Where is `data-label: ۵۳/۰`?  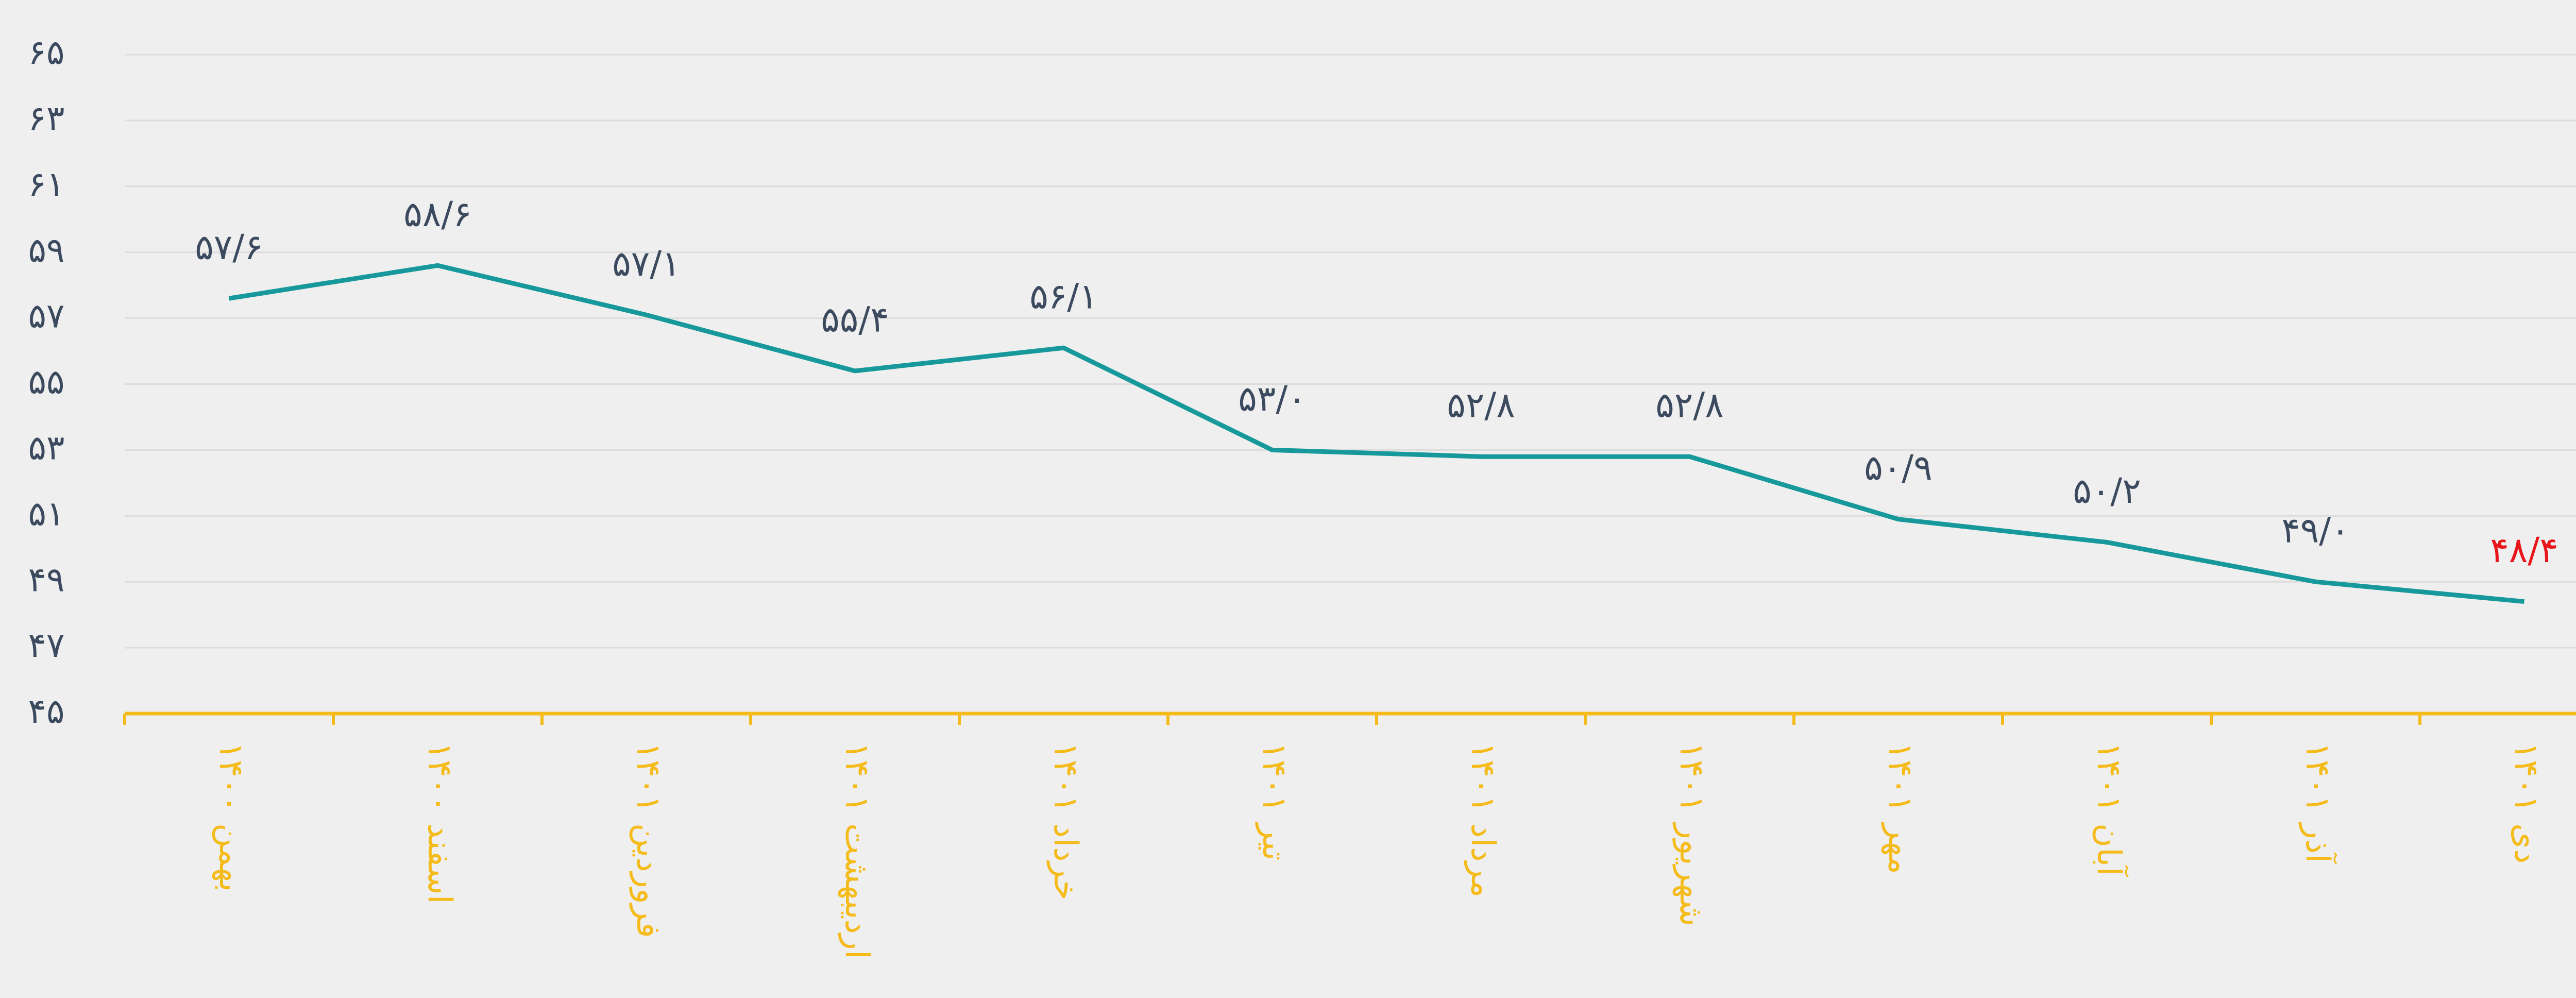 data-label: ۵۳/۰ is located at coordinates (1272, 399).